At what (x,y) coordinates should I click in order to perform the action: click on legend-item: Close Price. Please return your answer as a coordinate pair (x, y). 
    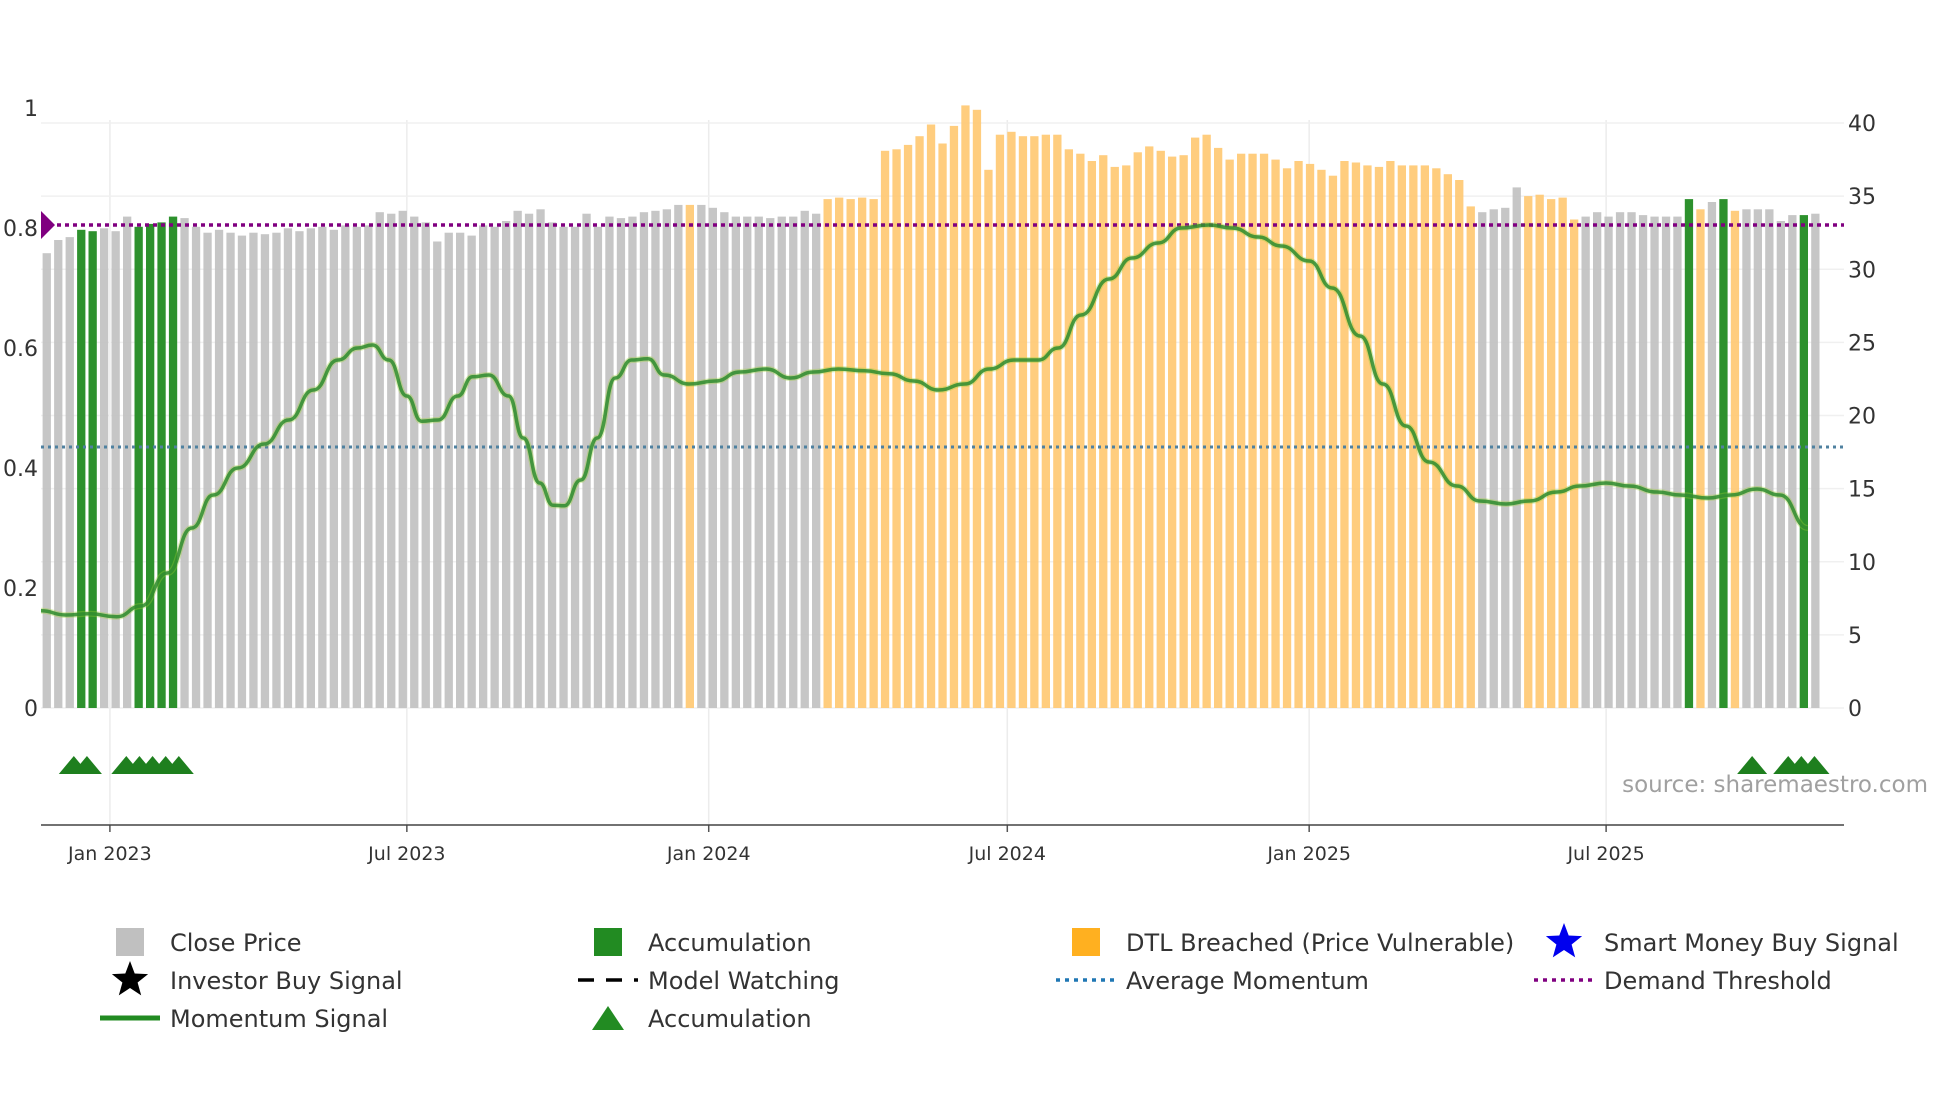
    Looking at the image, I should click on (209, 942).